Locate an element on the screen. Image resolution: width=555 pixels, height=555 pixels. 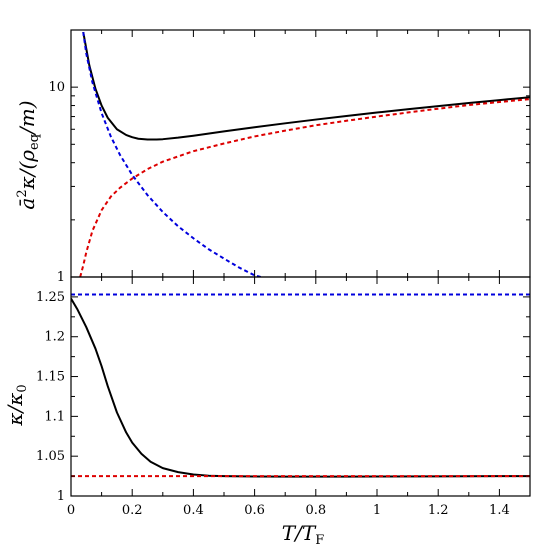
y-tick-label-bottom-0: 1 is located at coordinates (61, 496).